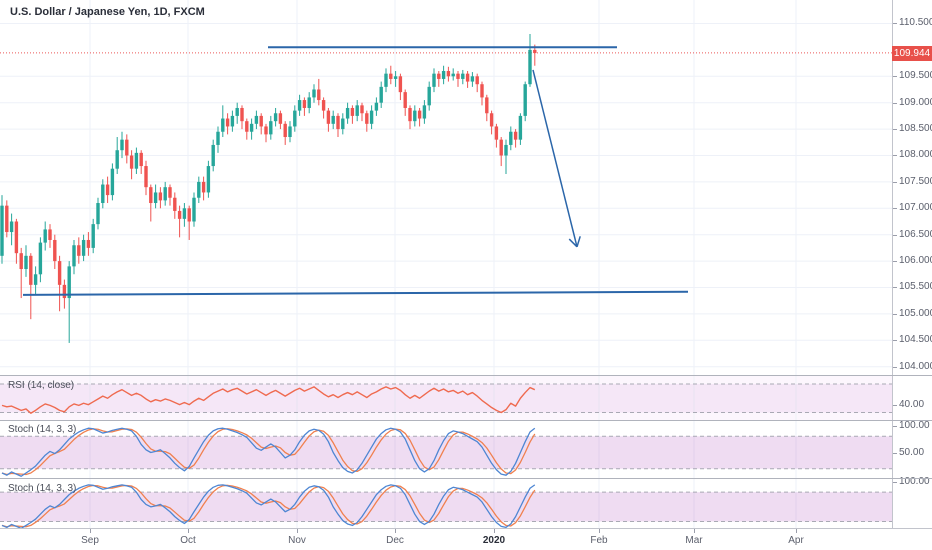 The height and width of the screenshot is (550, 932). I want to click on price-axis-label: 105.500, so click(915, 286).